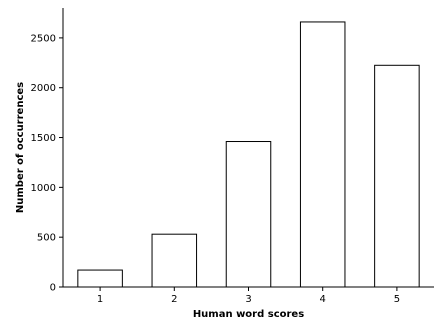  Describe the element at coordinates (248, 314) in the screenshot. I see `x-axis-label: Human word scores` at that location.